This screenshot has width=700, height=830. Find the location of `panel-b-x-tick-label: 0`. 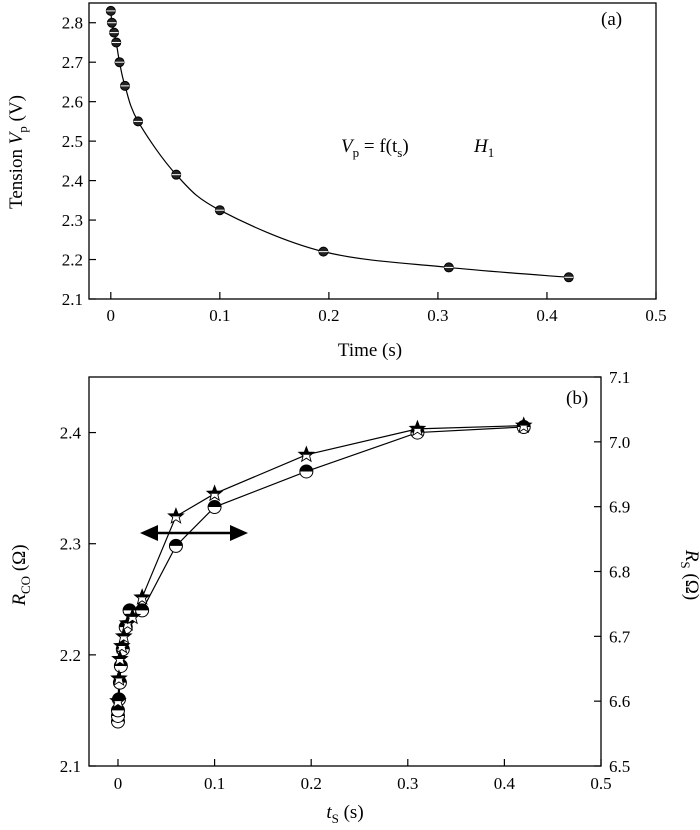

panel-b-x-tick-label: 0 is located at coordinates (118, 783).